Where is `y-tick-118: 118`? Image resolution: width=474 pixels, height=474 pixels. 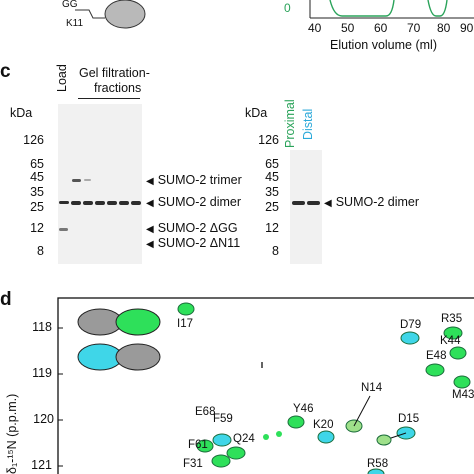
y-tick-118: 118 is located at coordinates (42, 327).